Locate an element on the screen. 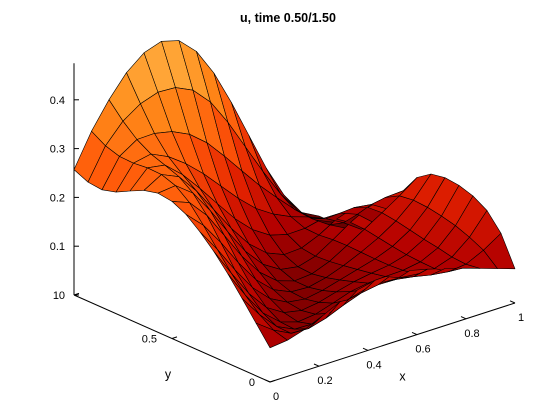 This screenshot has height=420, width=560. y-tick-label: 0.5 is located at coordinates (149, 340).